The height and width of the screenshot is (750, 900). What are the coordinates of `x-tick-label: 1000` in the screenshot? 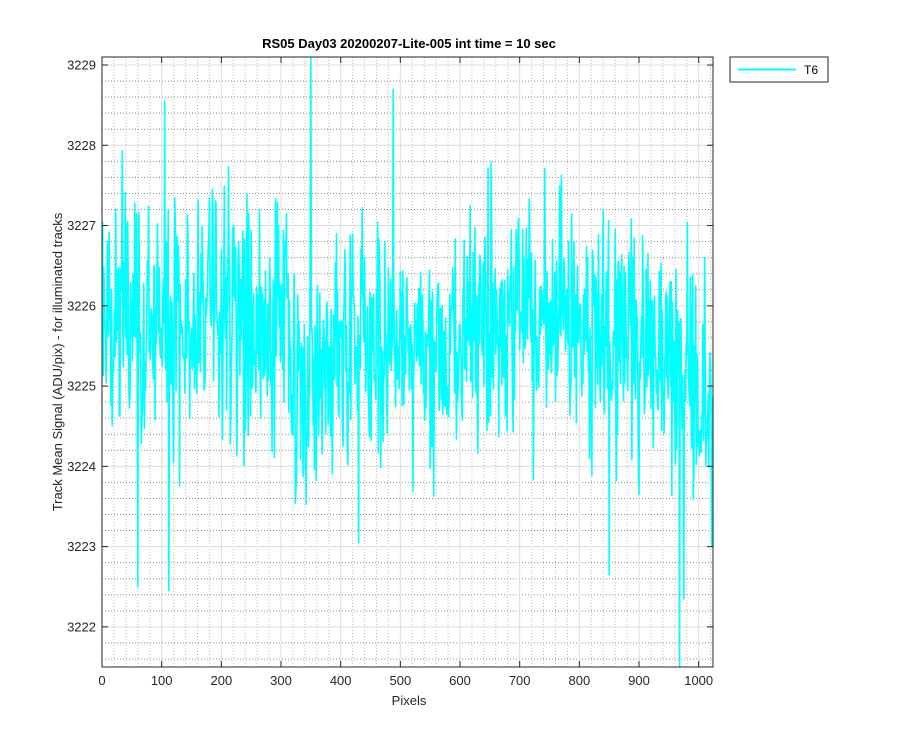 It's located at (698, 680).